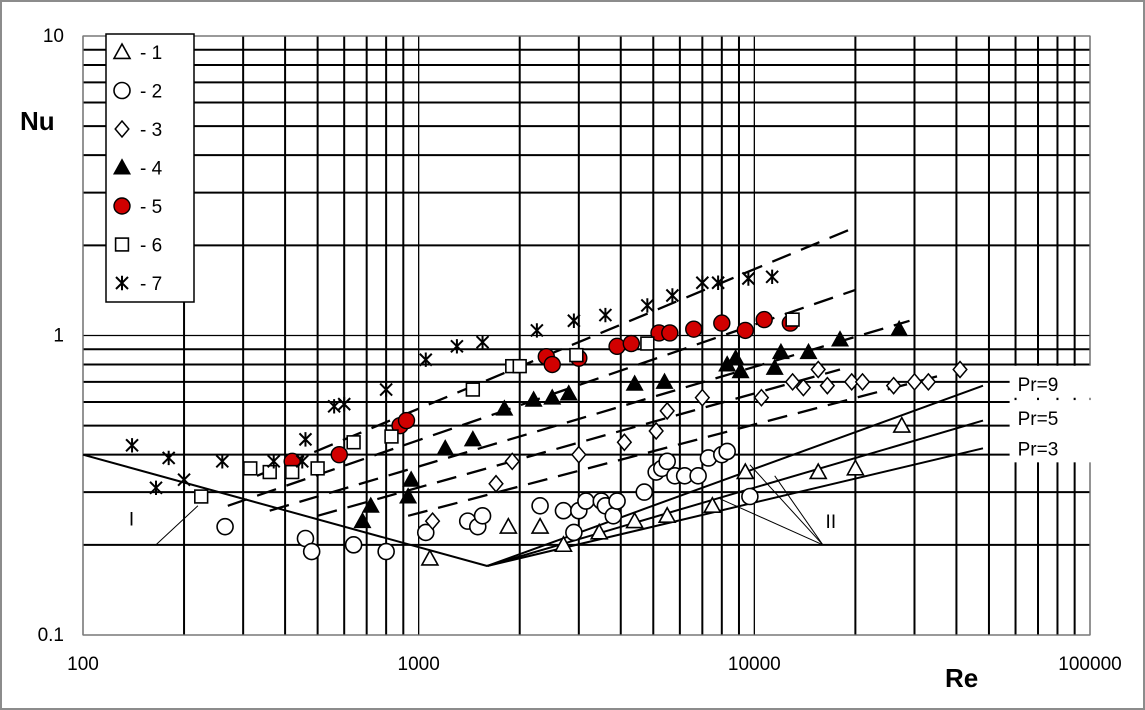 The height and width of the screenshot is (710, 1145). Describe the element at coordinates (137, 169) in the screenshot. I see `legend-entry: - 4` at that location.